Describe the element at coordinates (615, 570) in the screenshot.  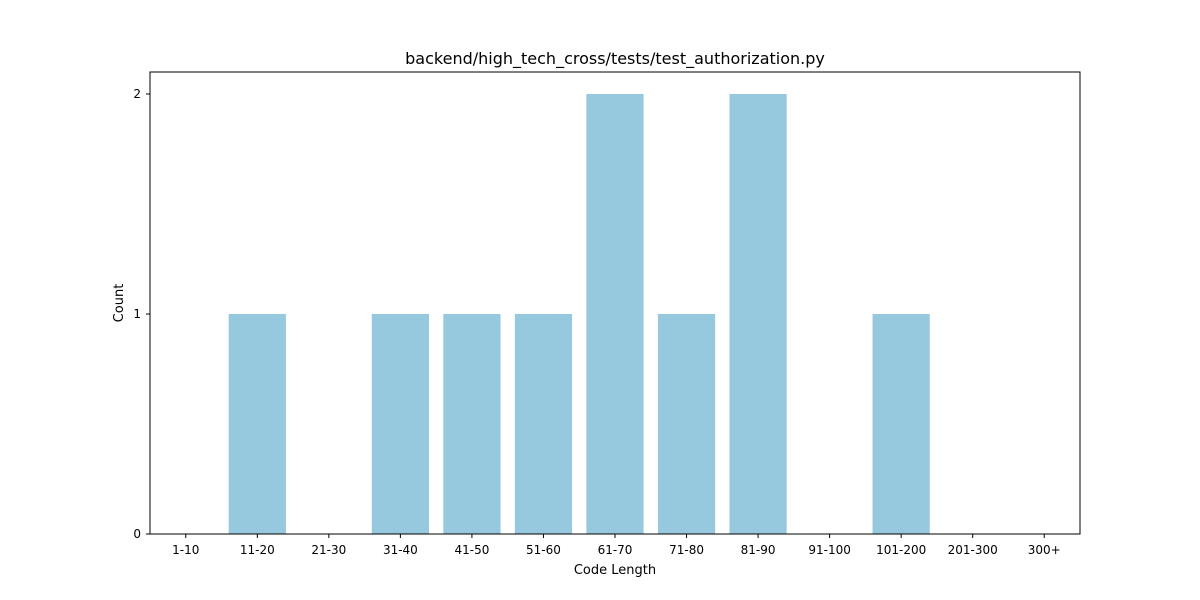
I see `x-axis-label: Code Length` at that location.